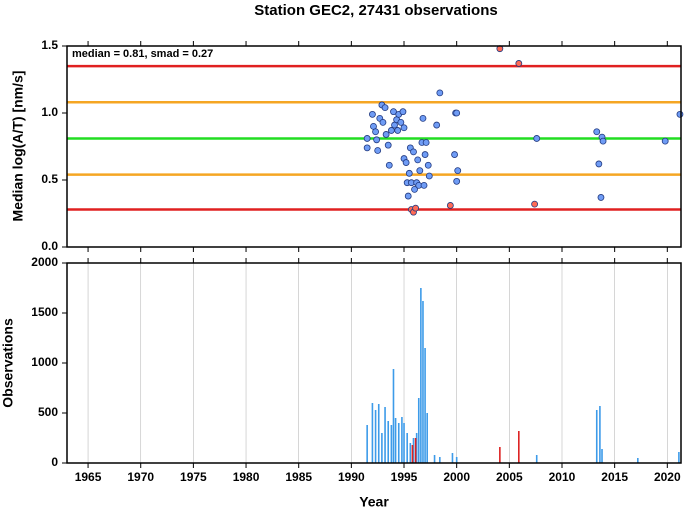 This screenshot has height=511, width=685. Describe the element at coordinates (49, 246) in the screenshot. I see `y-tick-label: 0.0` at that location.